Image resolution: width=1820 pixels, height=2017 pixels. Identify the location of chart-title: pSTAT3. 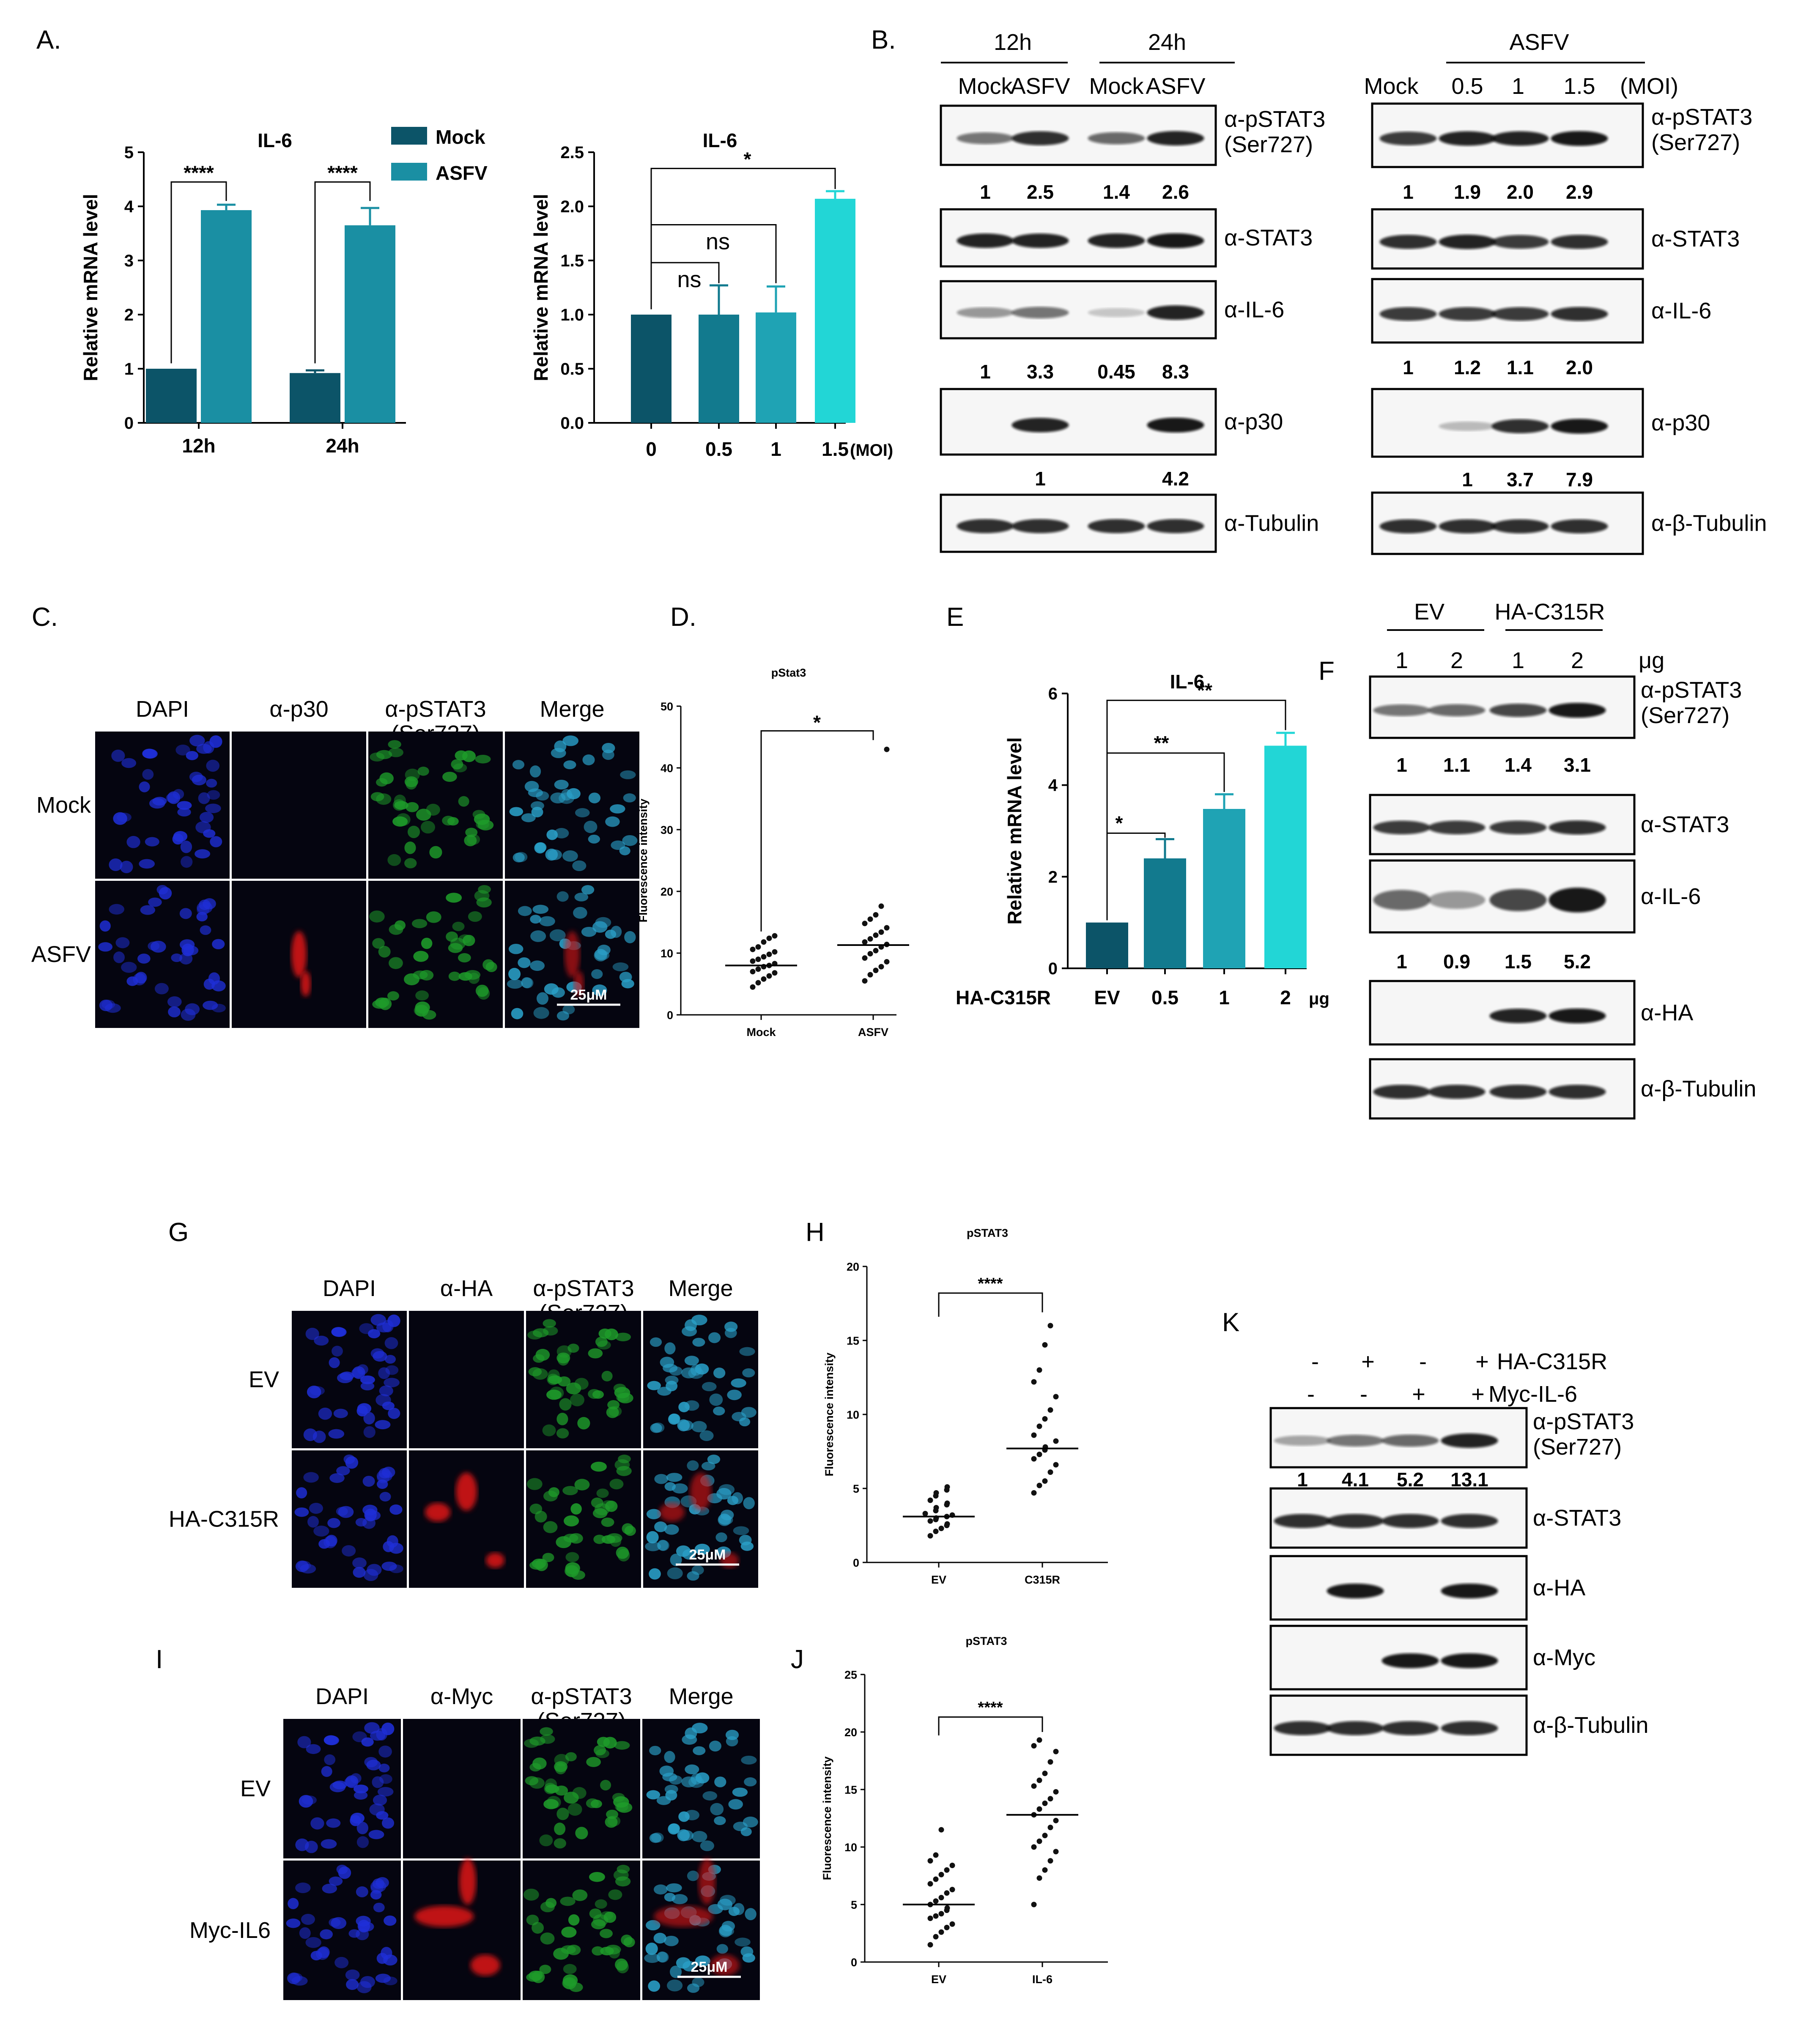
(987, 1233).